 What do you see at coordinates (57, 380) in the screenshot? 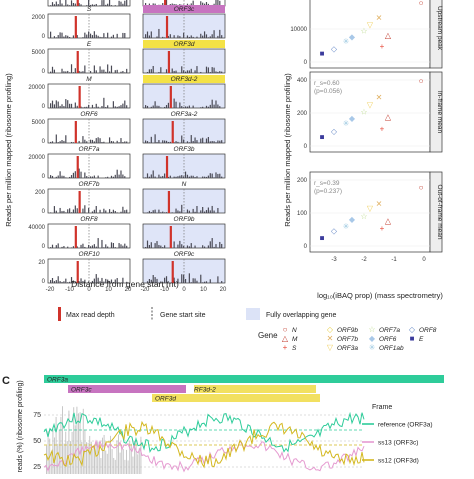
I see `gene-bar-label: ORF3a` at bounding box center [57, 380].